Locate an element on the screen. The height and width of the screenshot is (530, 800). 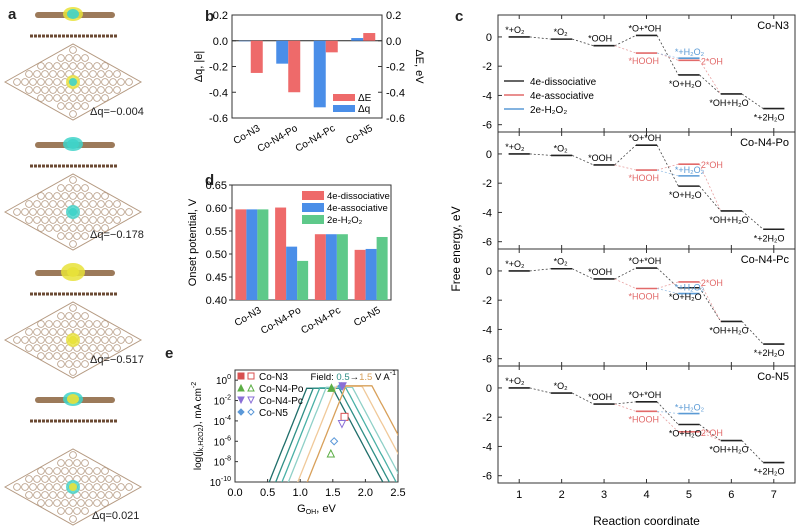
state-label-hooh: *HOOH is located at coordinates (644, 61).